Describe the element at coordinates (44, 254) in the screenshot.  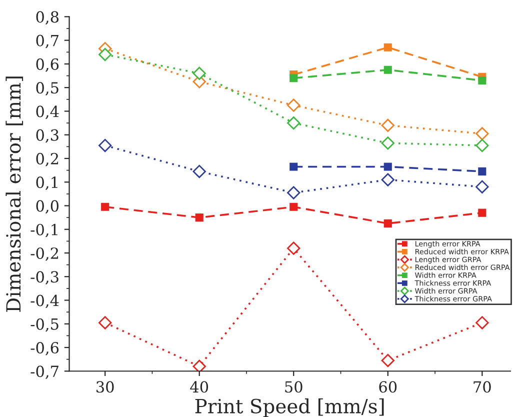
I see `y-tick-label: -0,2` at that location.